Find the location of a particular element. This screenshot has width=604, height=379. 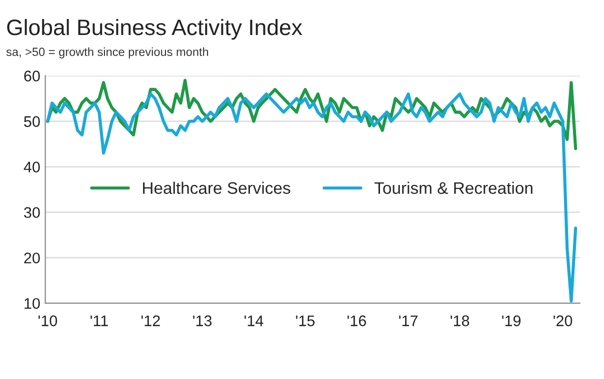

y-tick-label: 40 is located at coordinates (32, 167).